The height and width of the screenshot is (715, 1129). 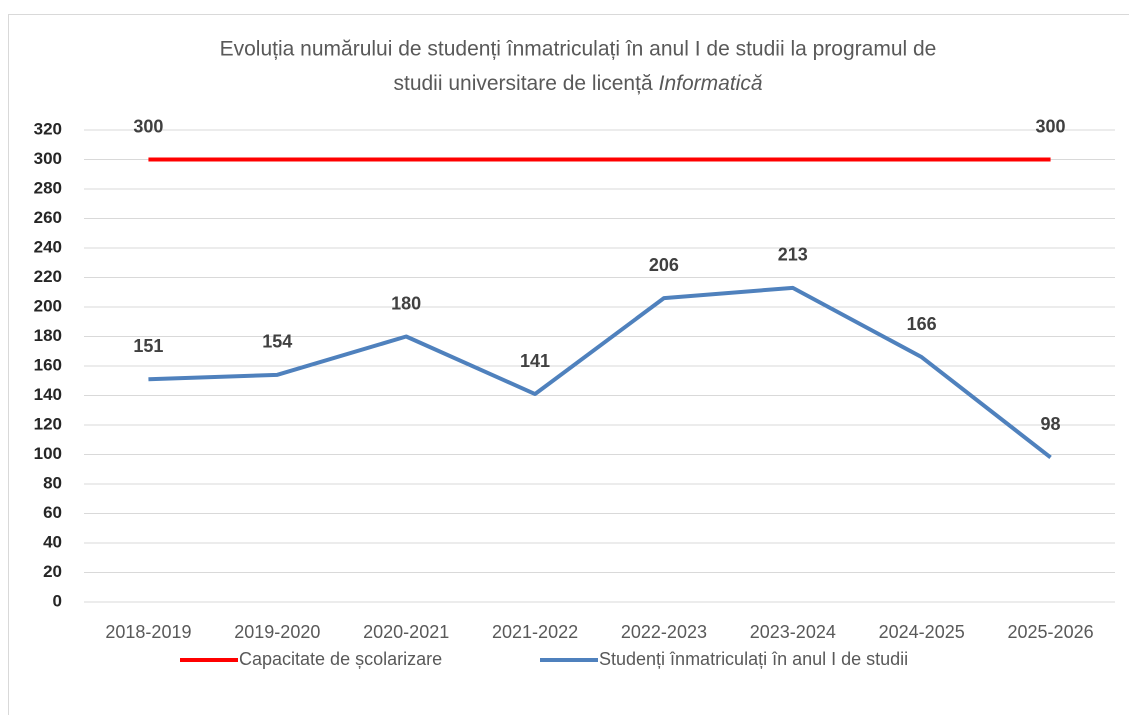 I want to click on data-label: 213, so click(x=793, y=255).